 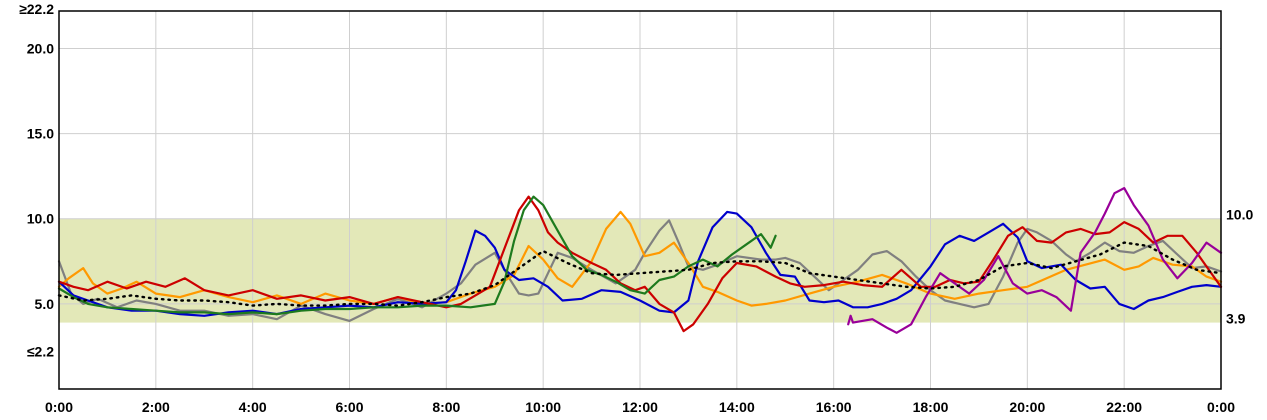 What do you see at coordinates (640, 407) in the screenshot?
I see `x-tick-label: 12:00` at bounding box center [640, 407].